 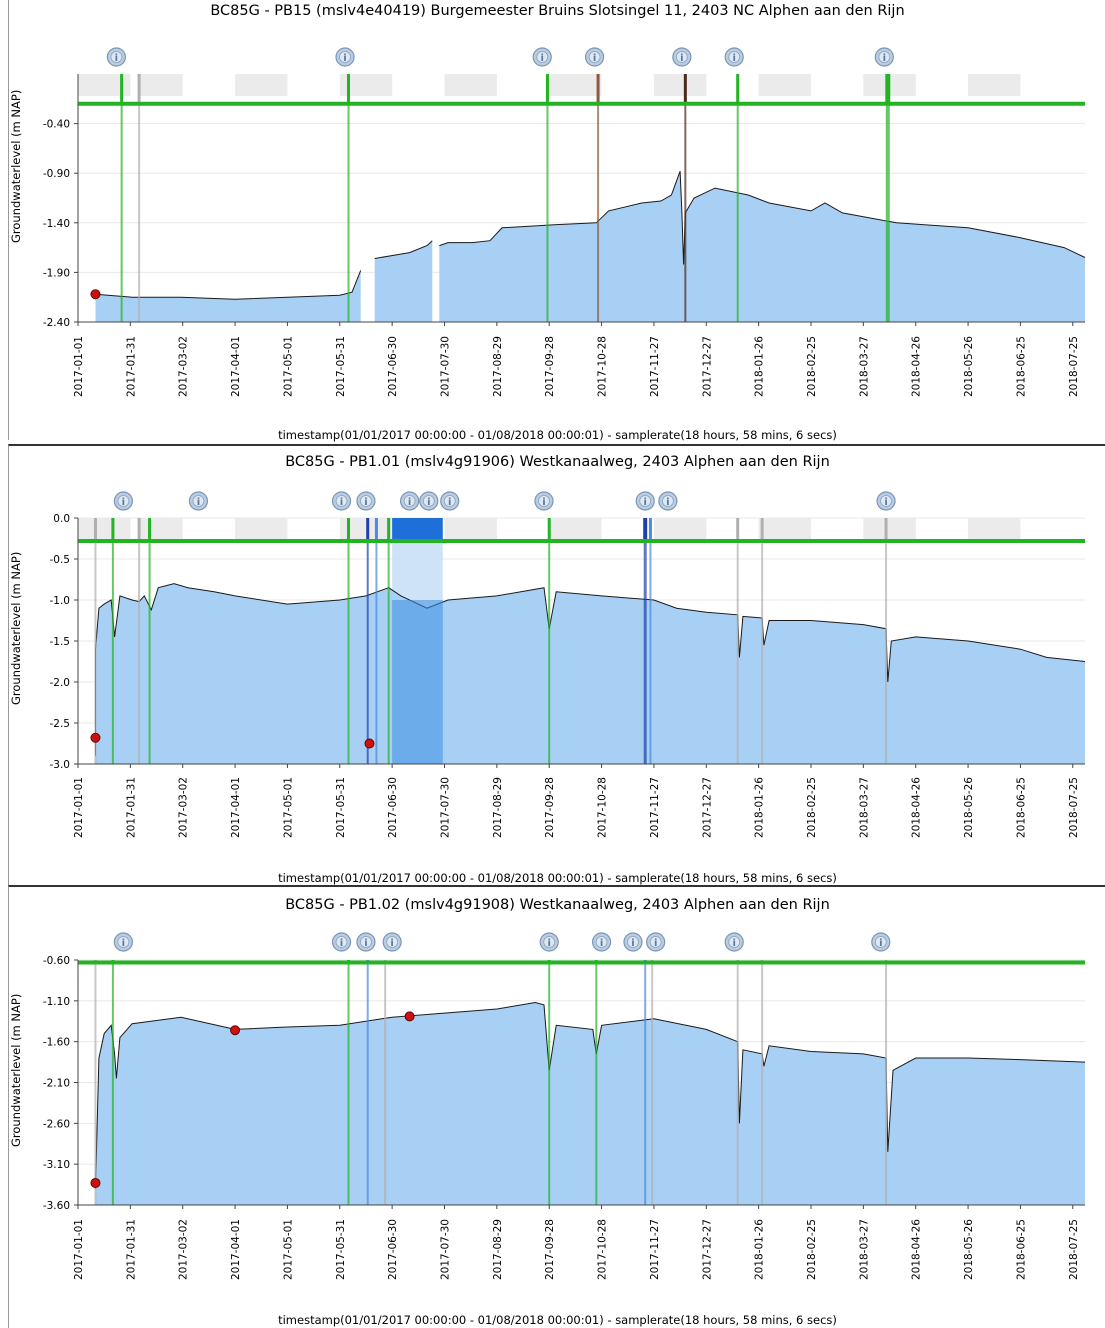 What do you see at coordinates (417, 529) in the screenshot?
I see `highlight-band-top` at bounding box center [417, 529].